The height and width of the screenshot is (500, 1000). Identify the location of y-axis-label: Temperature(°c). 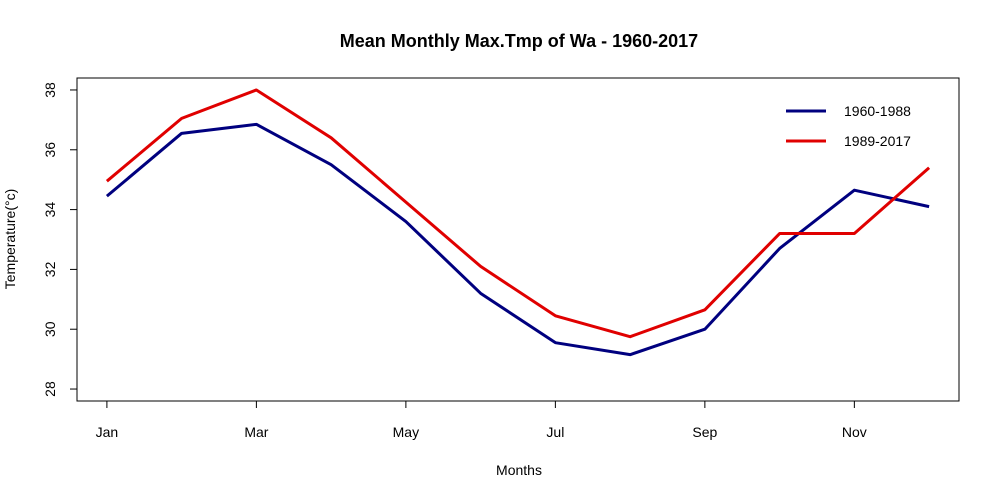
(10, 239).